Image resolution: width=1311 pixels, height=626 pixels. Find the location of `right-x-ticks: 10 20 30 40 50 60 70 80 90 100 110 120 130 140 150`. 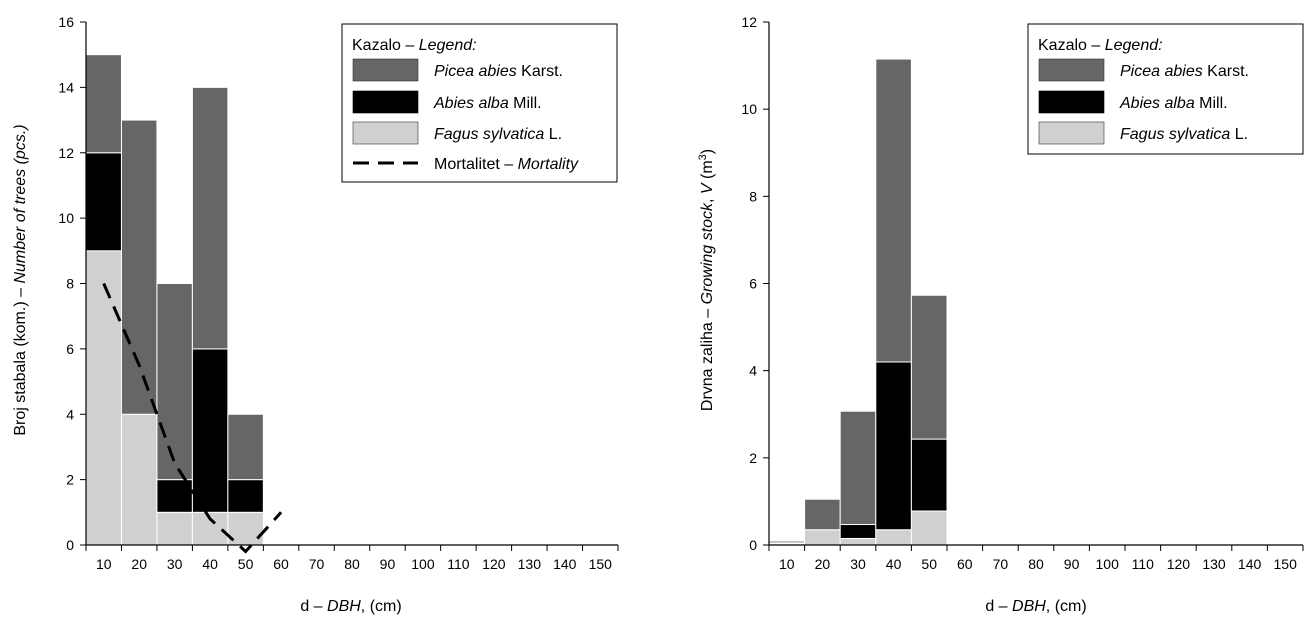

right-x-ticks: 10 20 30 40 50 60 70 80 90 100 110 120 130 140 150 is located at coordinates (1036, 558).